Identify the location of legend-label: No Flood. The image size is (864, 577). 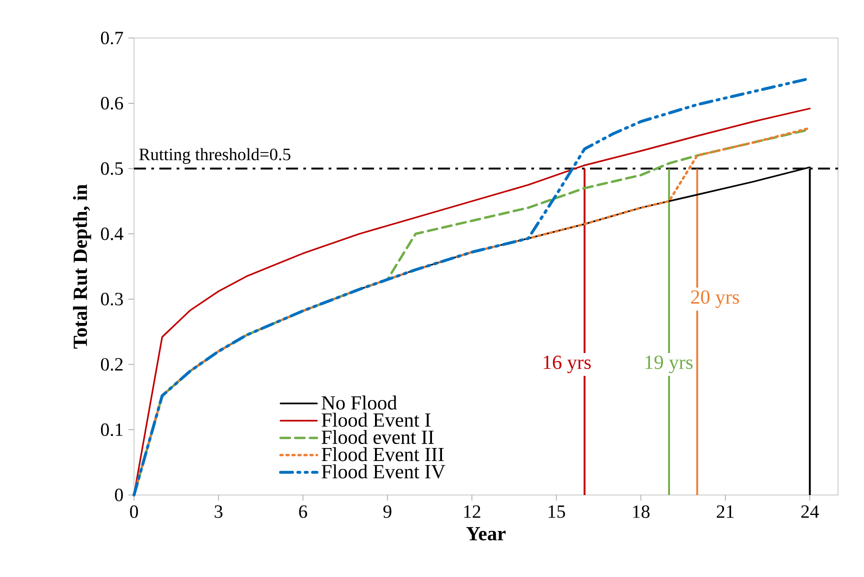
(359, 403).